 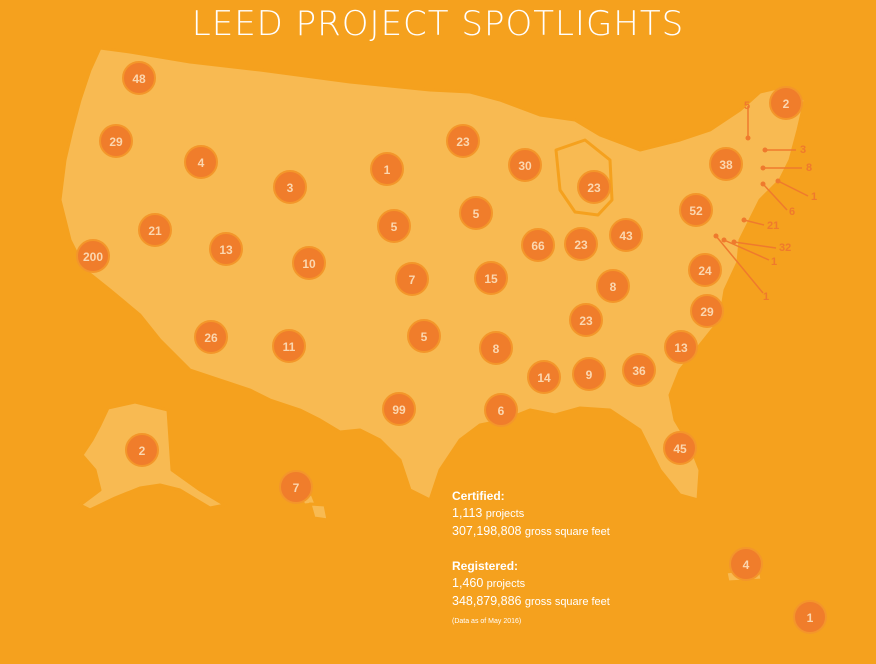 I want to click on marker-label: 9, so click(x=589, y=375).